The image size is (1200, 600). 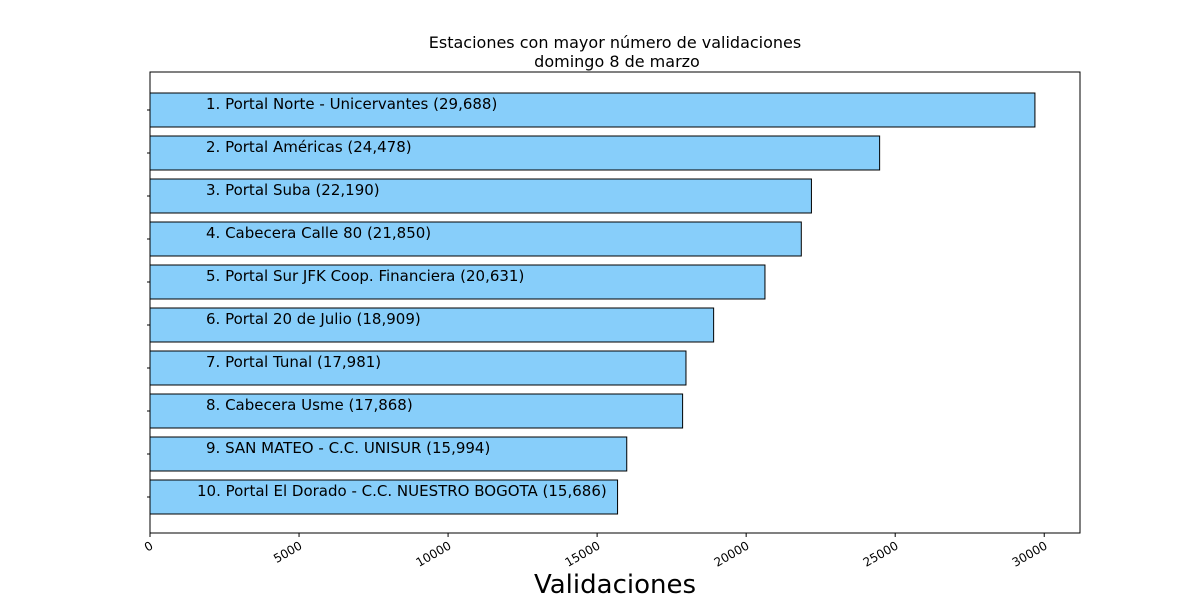 What do you see at coordinates (881, 553) in the screenshot?
I see `x-tick-label: 25000` at bounding box center [881, 553].